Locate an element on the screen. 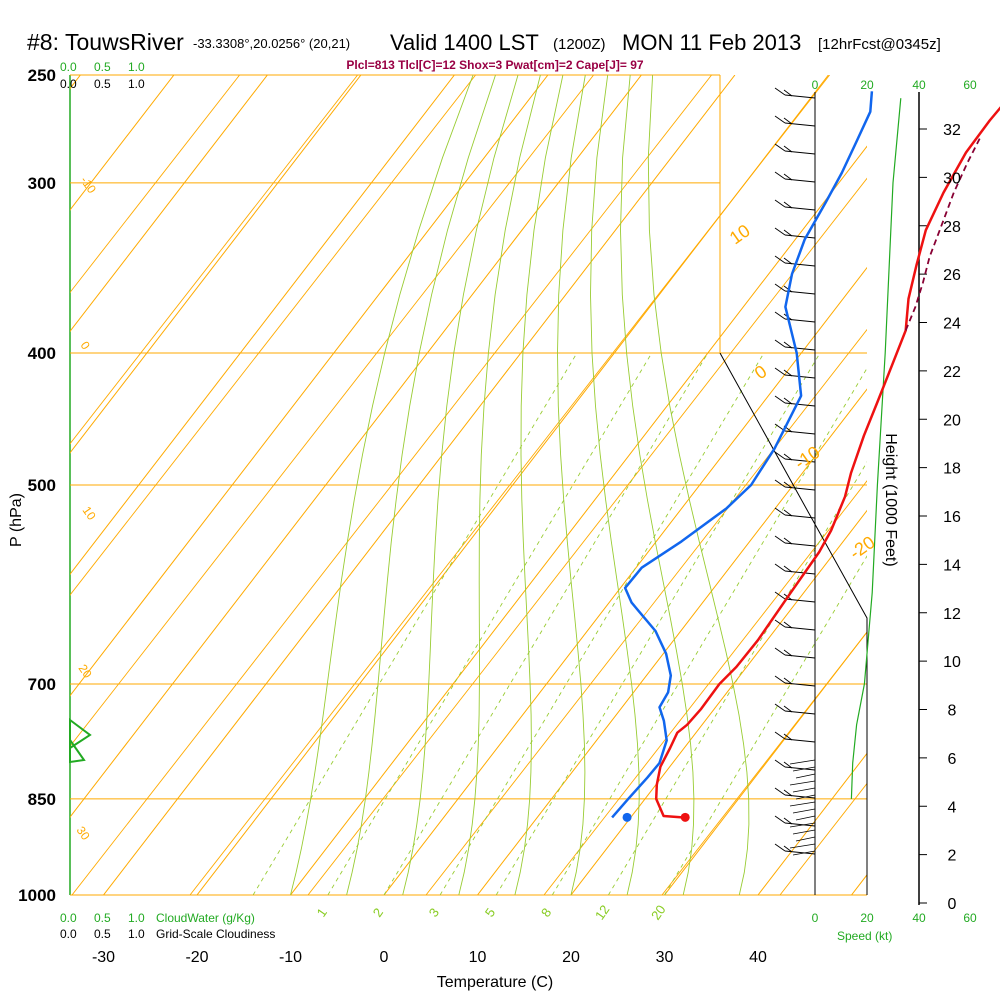 This screenshot has width=1000, height=1000. temp-tick-label: -30 is located at coordinates (103, 957).